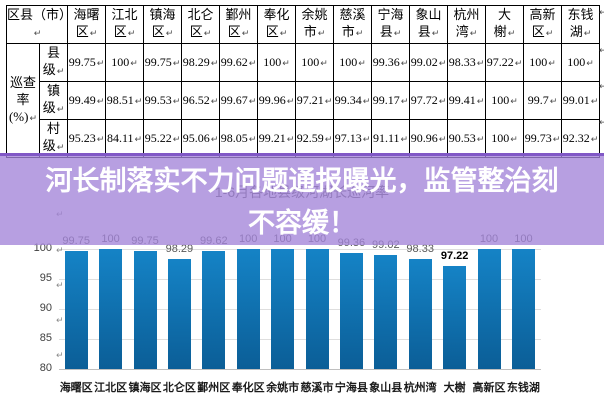 The image size is (604, 400). Describe the element at coordinates (124, 100) in the screenshot. I see `value-cell: 98.51↵` at that location.